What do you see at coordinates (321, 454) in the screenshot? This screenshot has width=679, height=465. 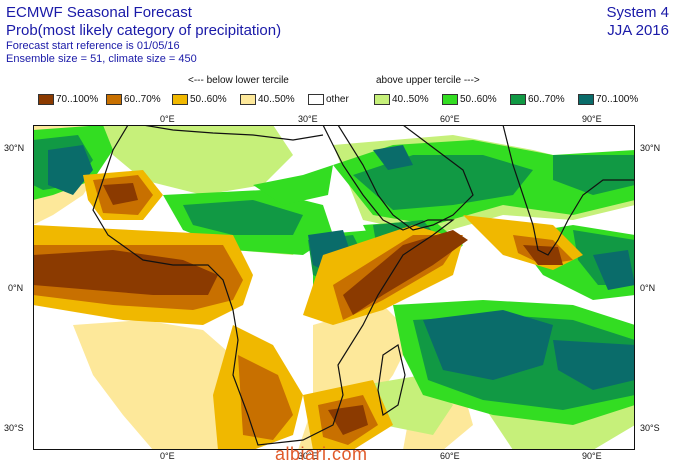 I see `watermark: albiari.com` at bounding box center [321, 454].